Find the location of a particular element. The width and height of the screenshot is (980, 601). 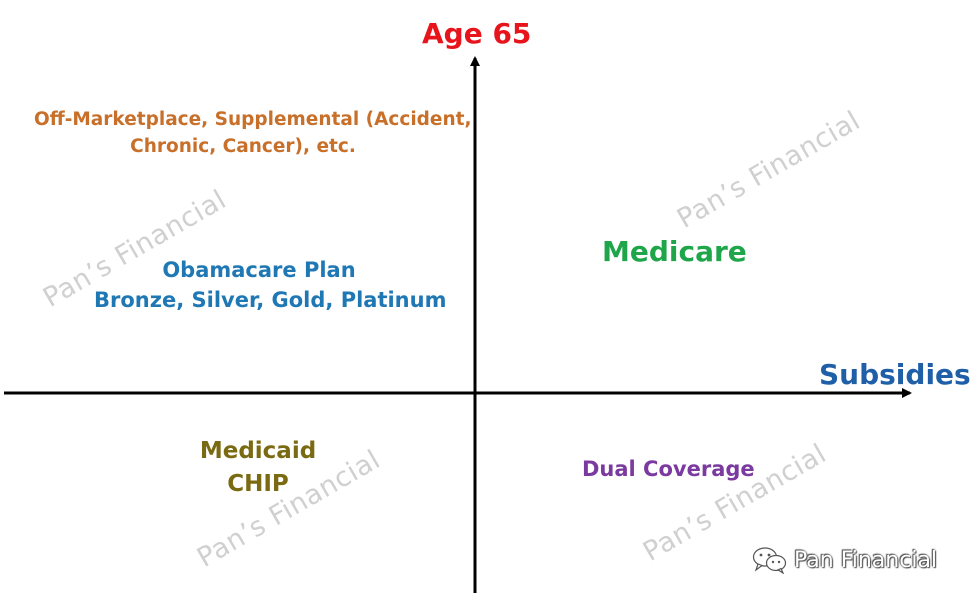

supplemental-line-2: Chronic, Cancer), etc. is located at coordinates (243, 147).